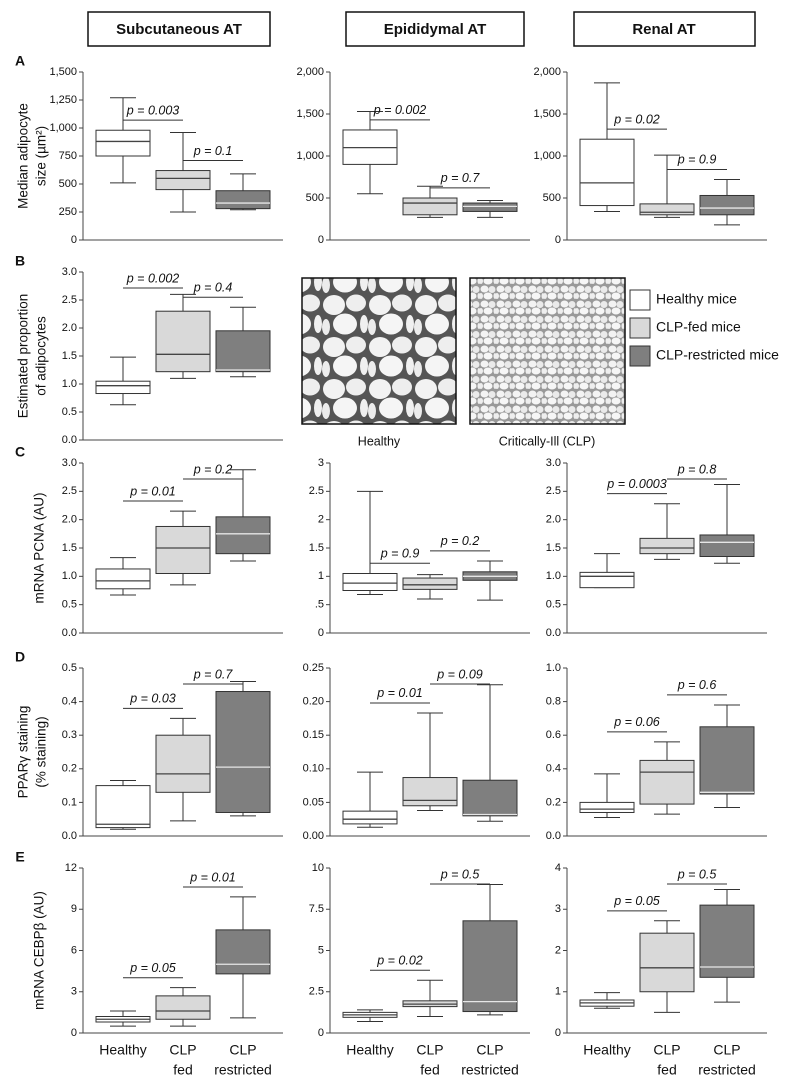  Describe the element at coordinates (23, 356) in the screenshot. I see `y-axis-label: Estimated proportion` at that location.